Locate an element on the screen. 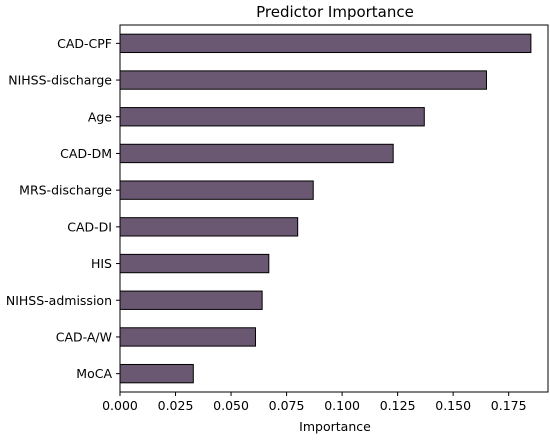  y-tick-label: NIHSS-discharge is located at coordinates (60, 80).